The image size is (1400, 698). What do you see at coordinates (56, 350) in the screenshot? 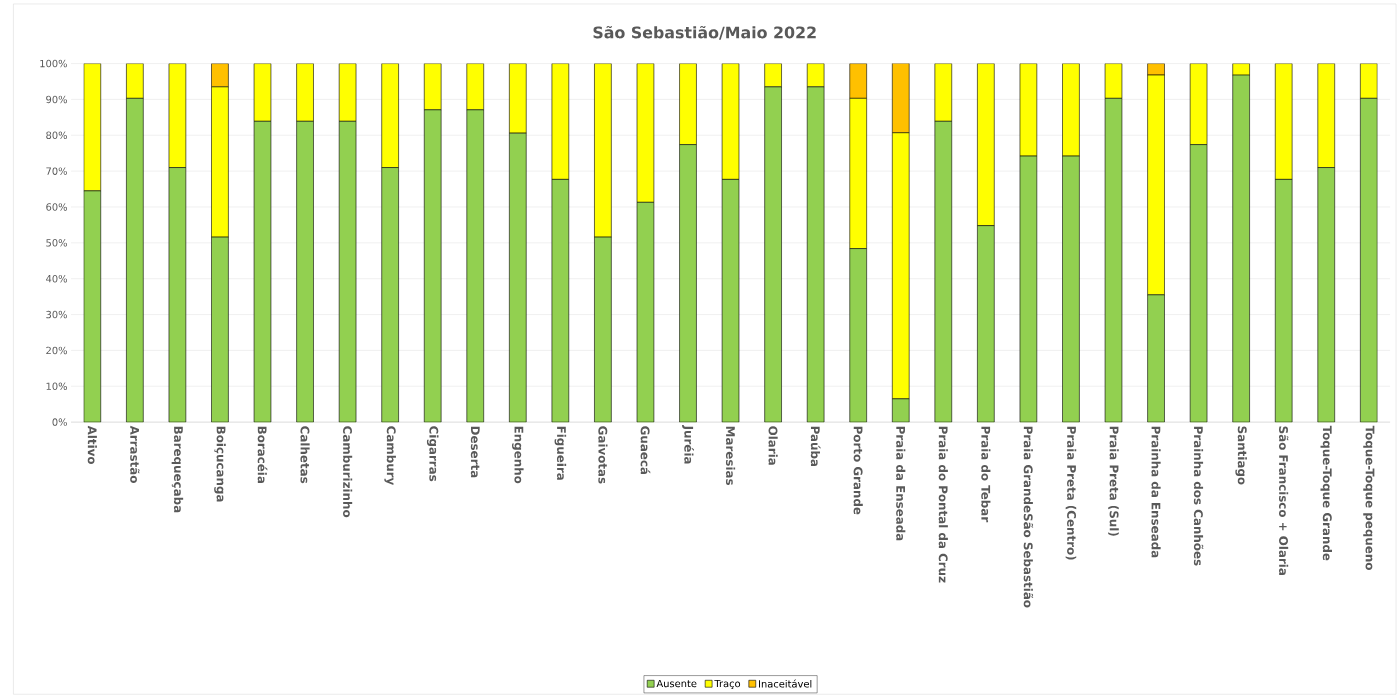
I see `y-tick-label: 20%` at bounding box center [56, 350].